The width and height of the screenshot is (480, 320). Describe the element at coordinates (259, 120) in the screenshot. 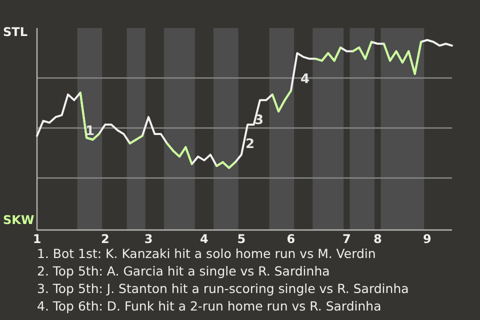

I see `annotation: 3` at that location.